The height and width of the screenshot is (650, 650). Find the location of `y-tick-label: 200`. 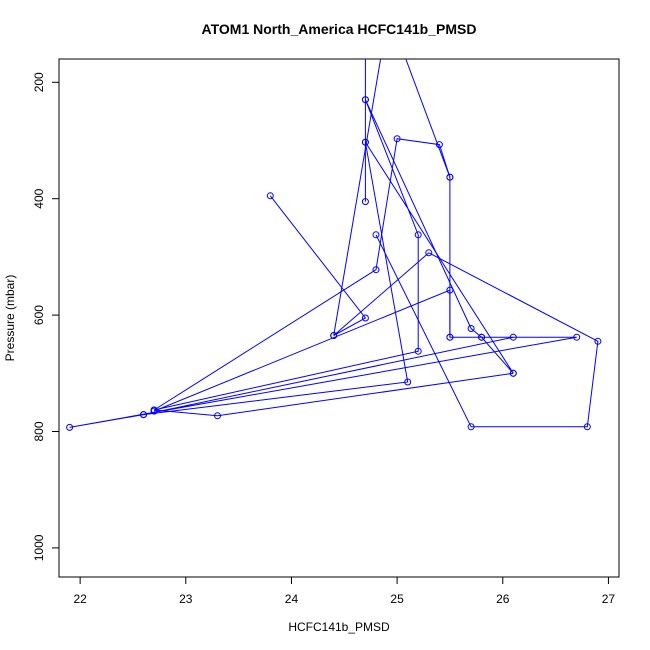

y-tick-label: 200 is located at coordinates (39, 82).